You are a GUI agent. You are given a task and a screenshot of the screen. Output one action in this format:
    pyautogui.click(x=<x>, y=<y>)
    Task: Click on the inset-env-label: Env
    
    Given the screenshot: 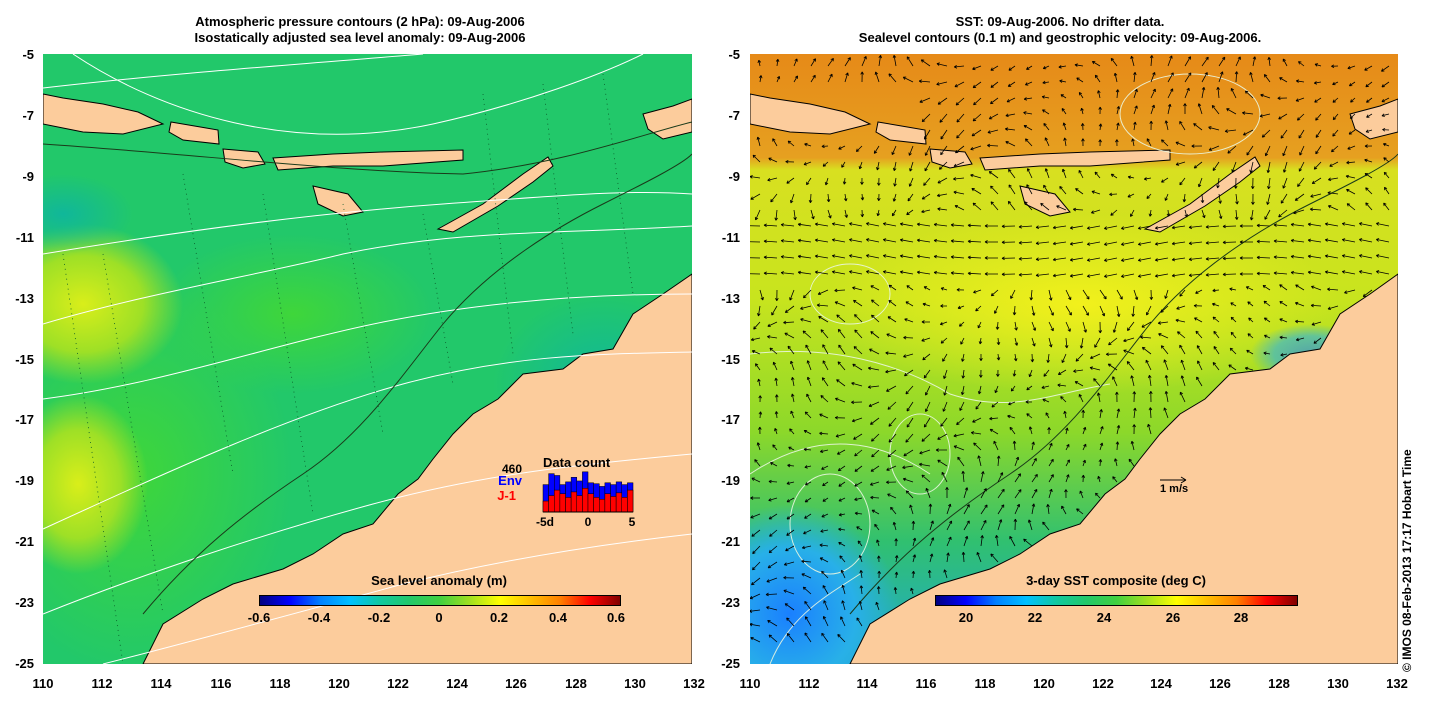 What is the action you would take?
    pyautogui.click(x=510, y=480)
    